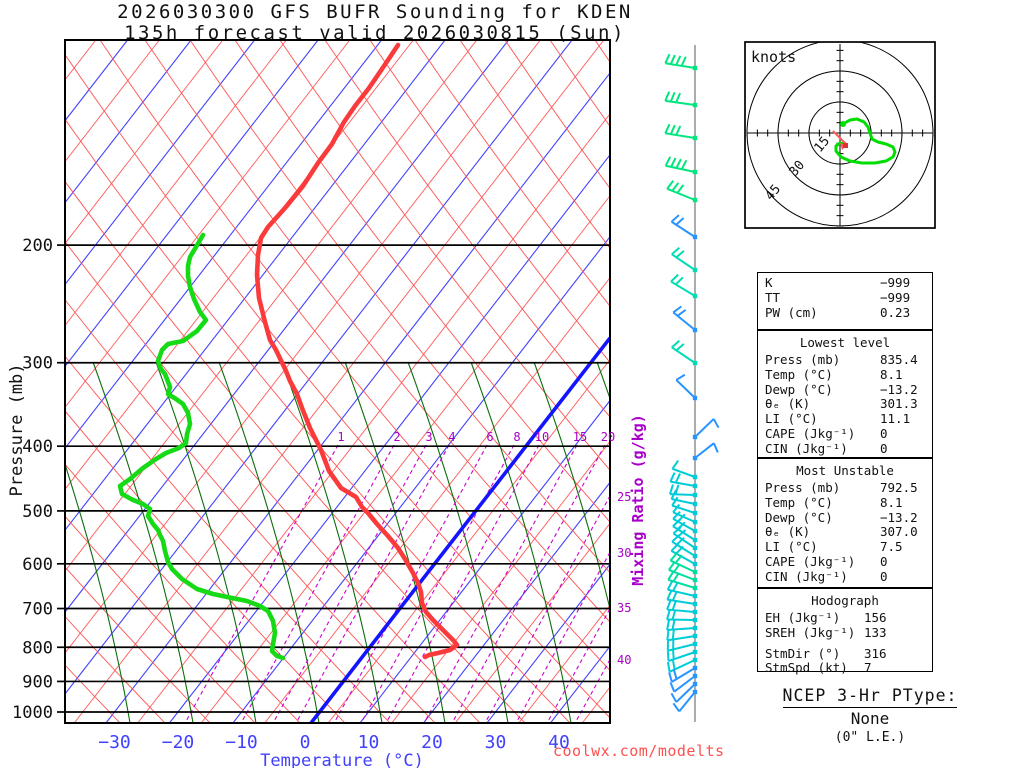 This screenshot has height=768, width=1024. I want to click on ptype-value: None, so click(870, 718).